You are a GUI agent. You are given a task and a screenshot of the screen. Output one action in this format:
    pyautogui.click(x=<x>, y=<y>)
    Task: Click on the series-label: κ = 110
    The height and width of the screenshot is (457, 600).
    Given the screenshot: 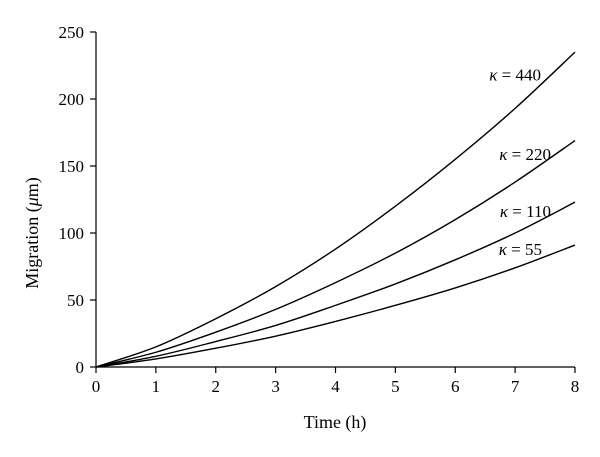 What is the action you would take?
    pyautogui.click(x=525, y=211)
    